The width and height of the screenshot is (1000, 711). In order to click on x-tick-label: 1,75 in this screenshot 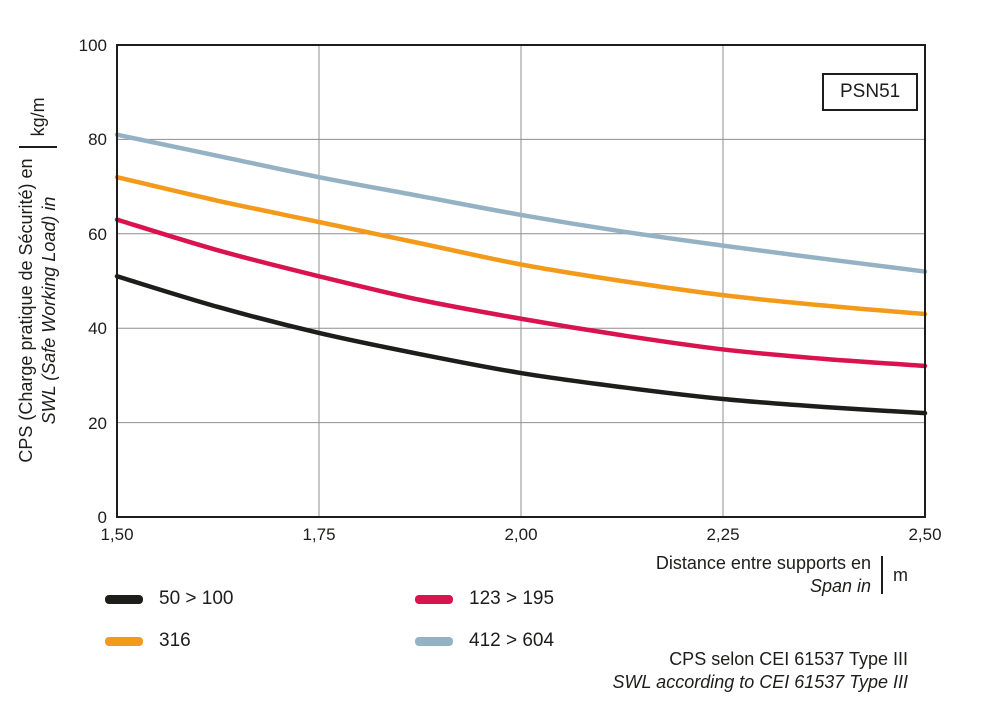, I will do `click(319, 534)`.